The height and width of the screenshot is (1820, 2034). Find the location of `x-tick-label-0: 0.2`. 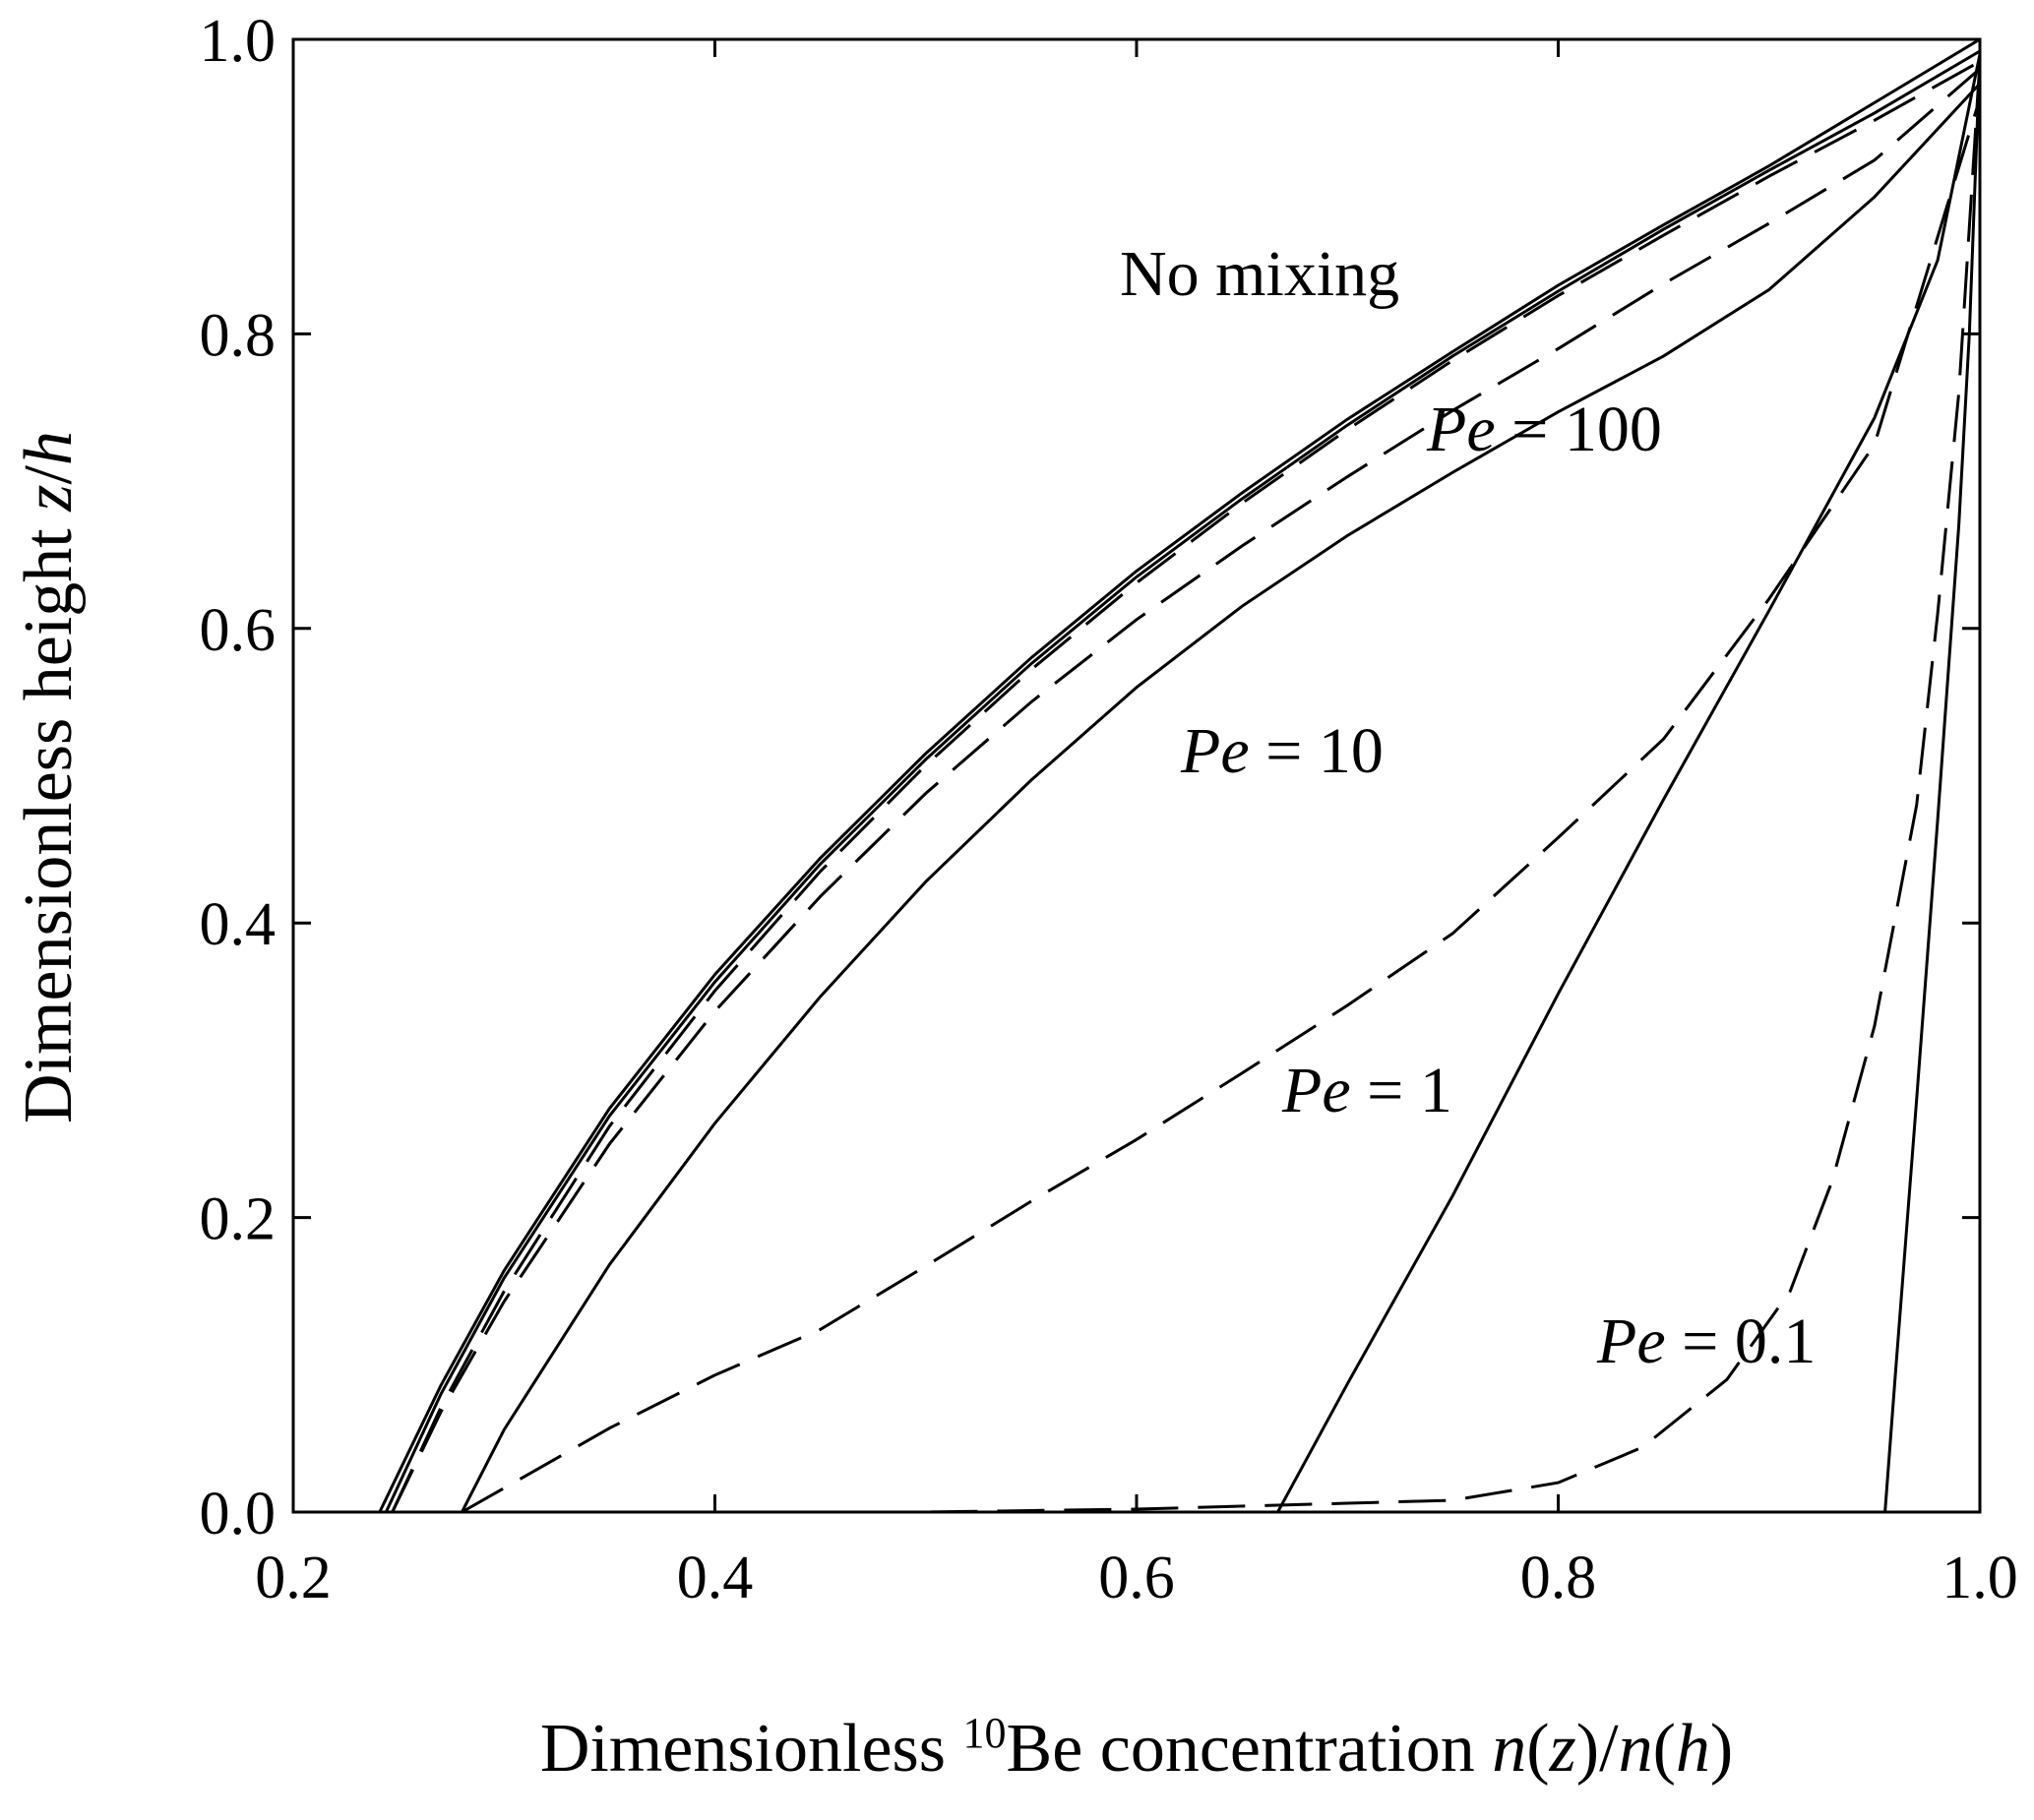

x-tick-label-0: 0.2 is located at coordinates (294, 1578).